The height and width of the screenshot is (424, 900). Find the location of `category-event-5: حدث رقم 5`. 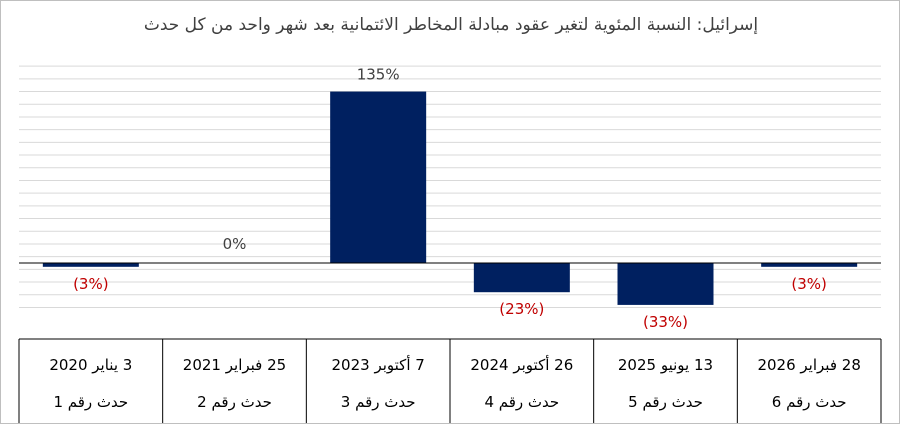

category-event-5: حدث رقم 5 is located at coordinates (665, 402).